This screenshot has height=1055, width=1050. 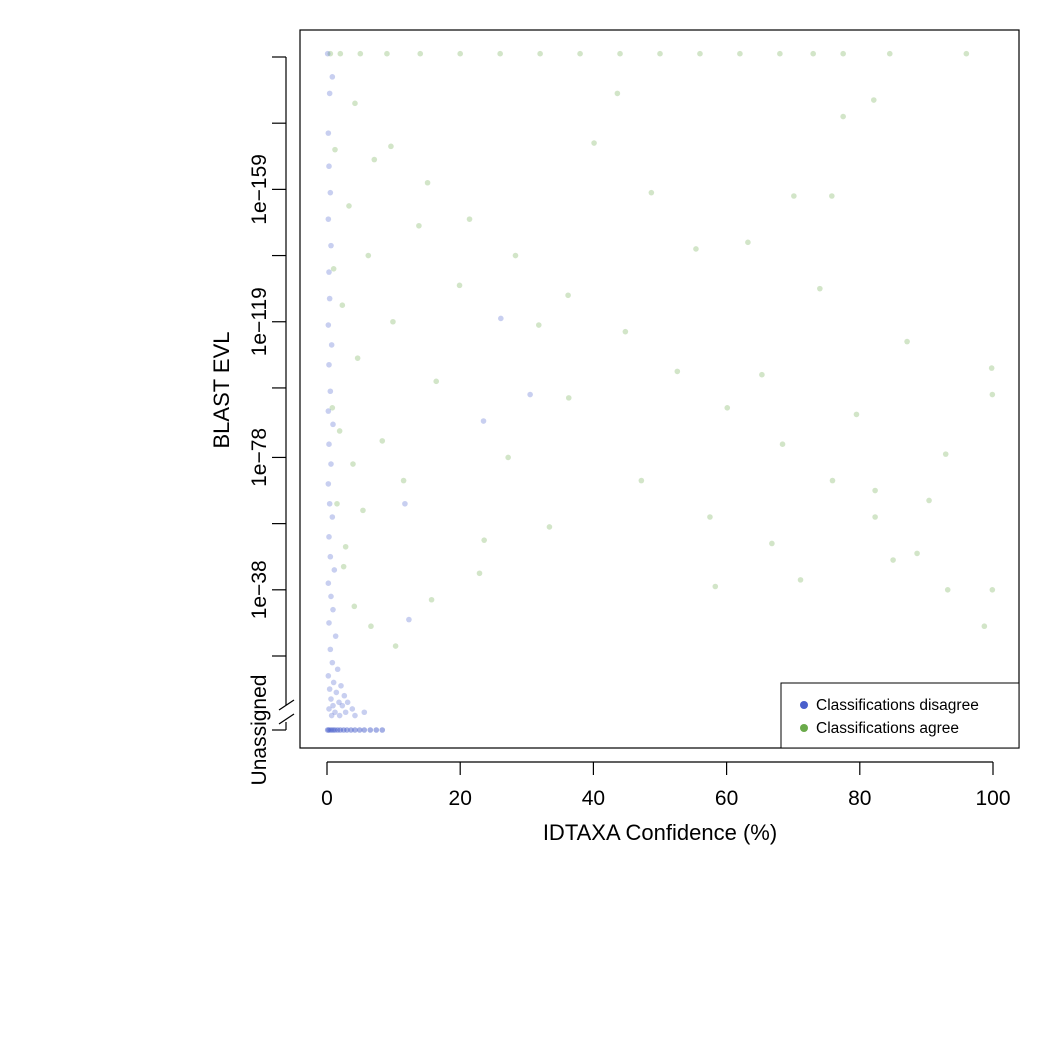 What do you see at coordinates (593, 798) in the screenshot?
I see `x-tick-label: 40` at bounding box center [593, 798].